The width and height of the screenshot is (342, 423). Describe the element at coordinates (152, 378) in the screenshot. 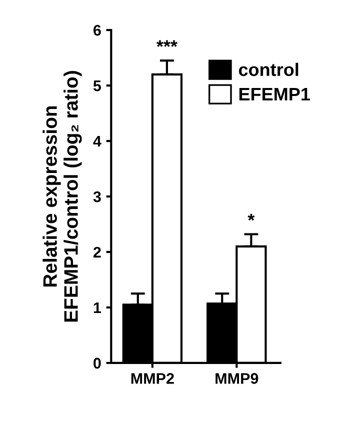

I see `x-tick-label: MMP2` at that location.